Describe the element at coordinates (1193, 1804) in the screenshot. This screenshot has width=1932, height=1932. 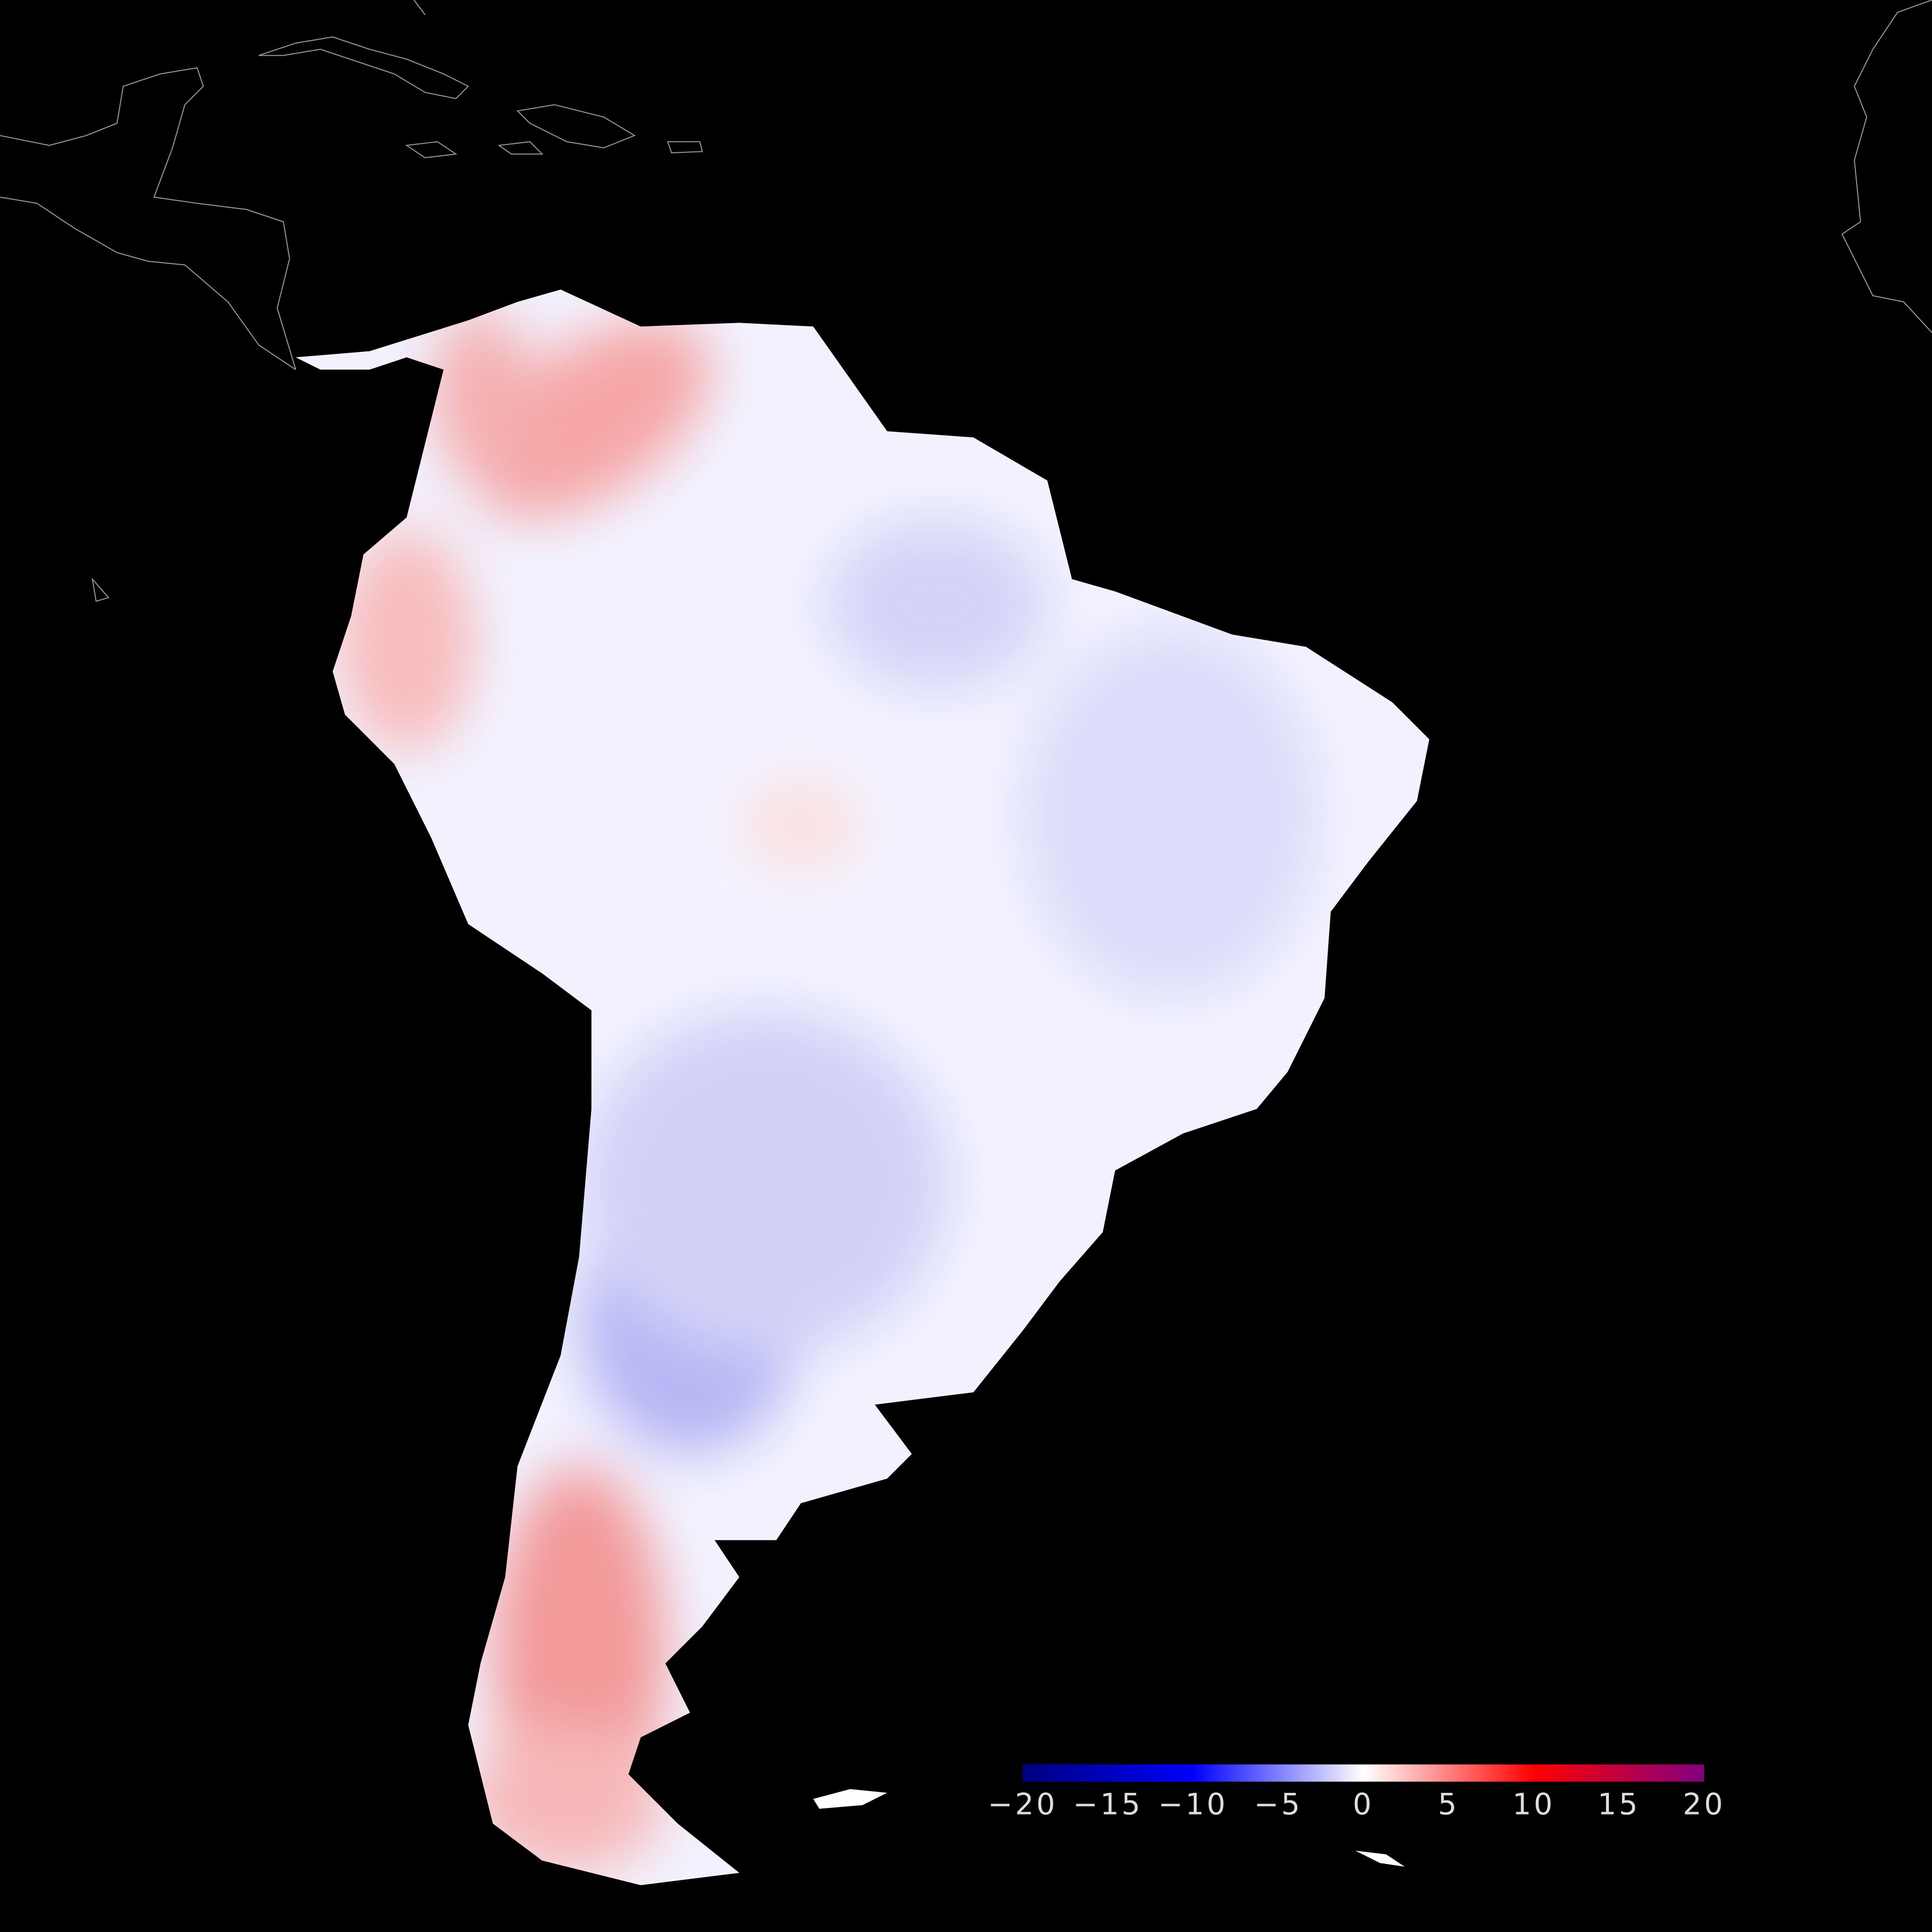
I see `colorbar-tick-label: −10` at that location.